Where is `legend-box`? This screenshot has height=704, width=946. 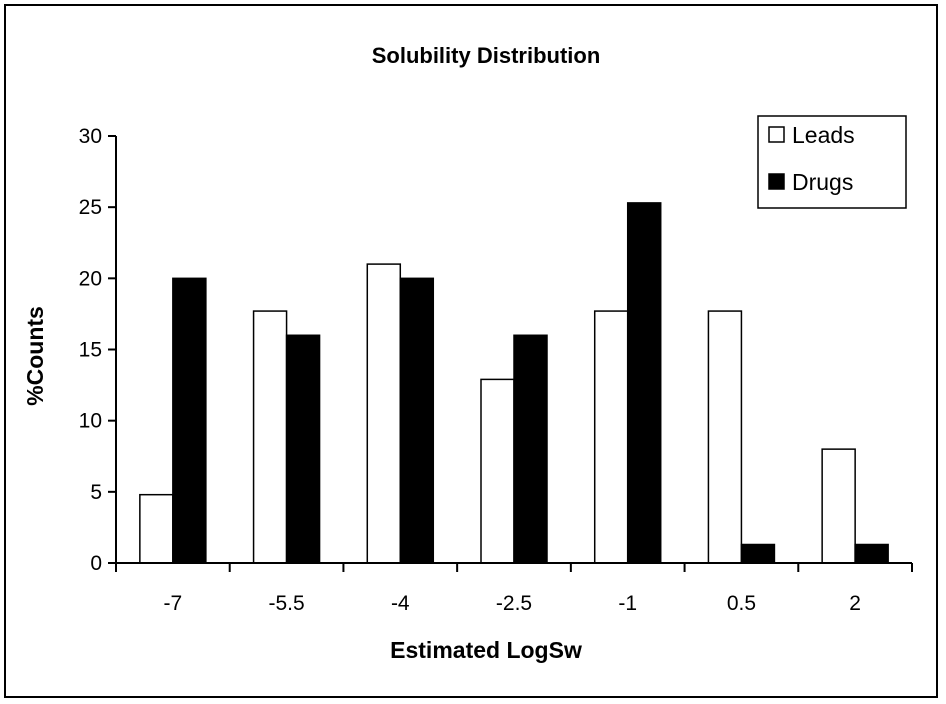 legend-box is located at coordinates (832, 162).